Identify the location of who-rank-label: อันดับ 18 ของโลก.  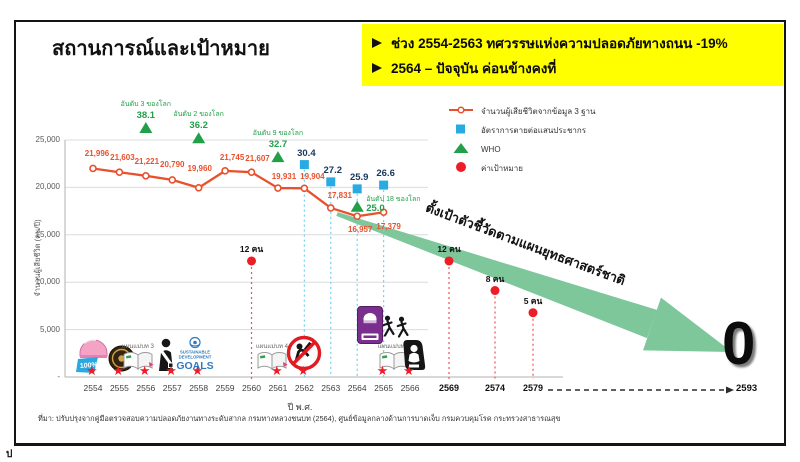
(393, 199).